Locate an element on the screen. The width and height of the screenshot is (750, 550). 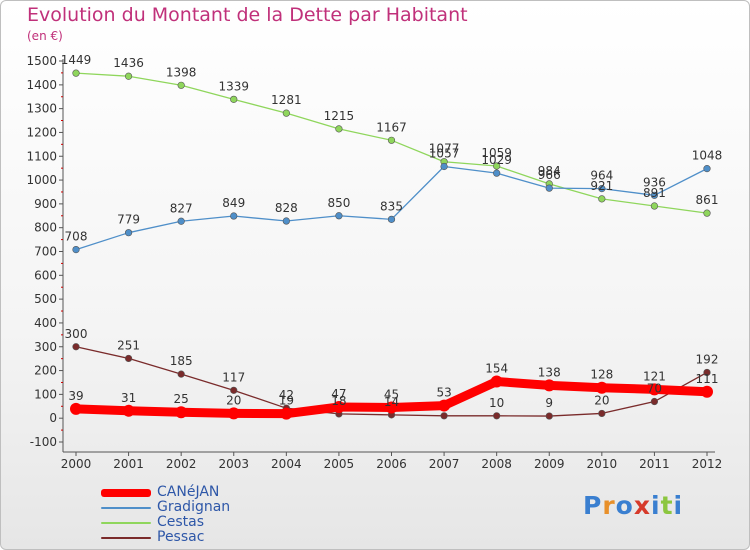
data-label-cestas: 1167 is located at coordinates (391, 127).